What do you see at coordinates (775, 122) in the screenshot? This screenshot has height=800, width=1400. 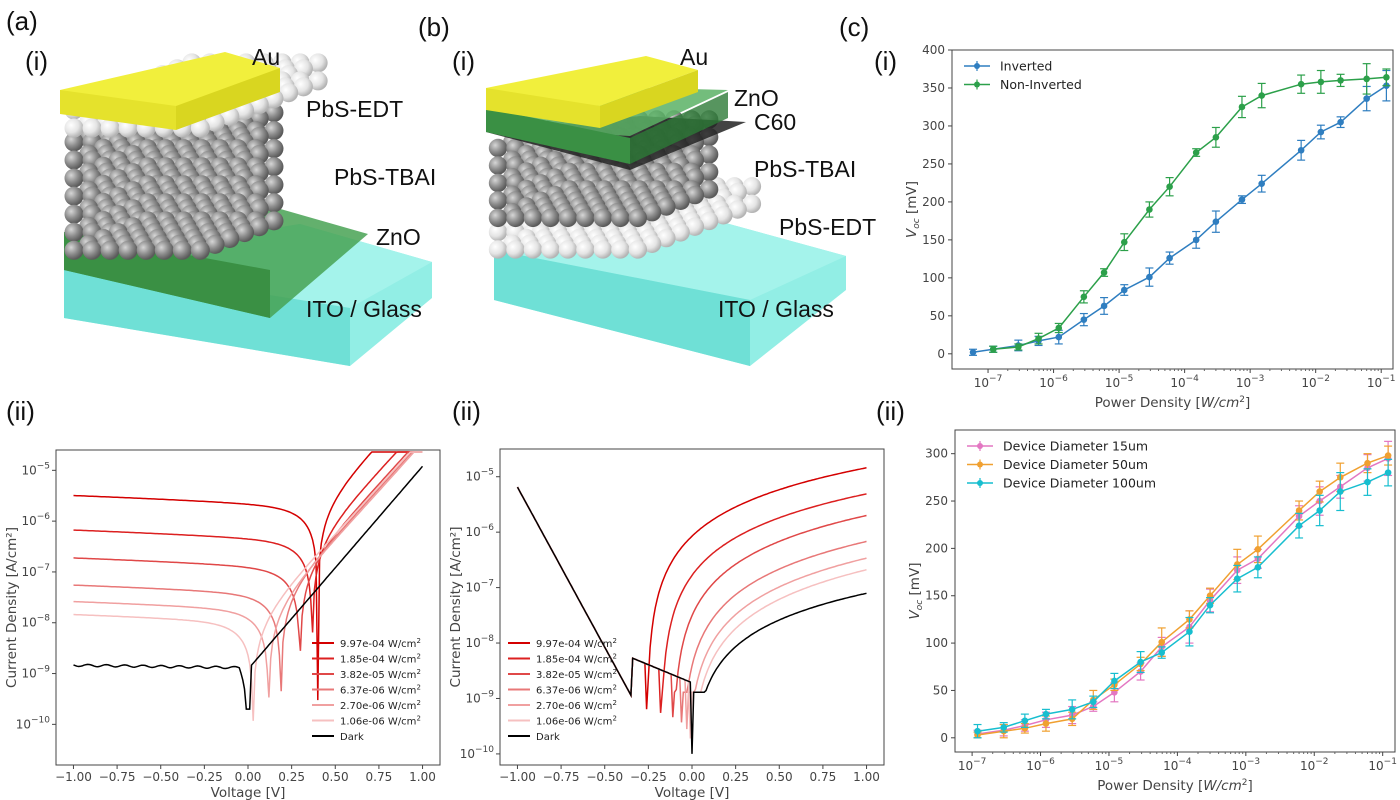 I see `layer-label-c60: C60` at bounding box center [775, 122].